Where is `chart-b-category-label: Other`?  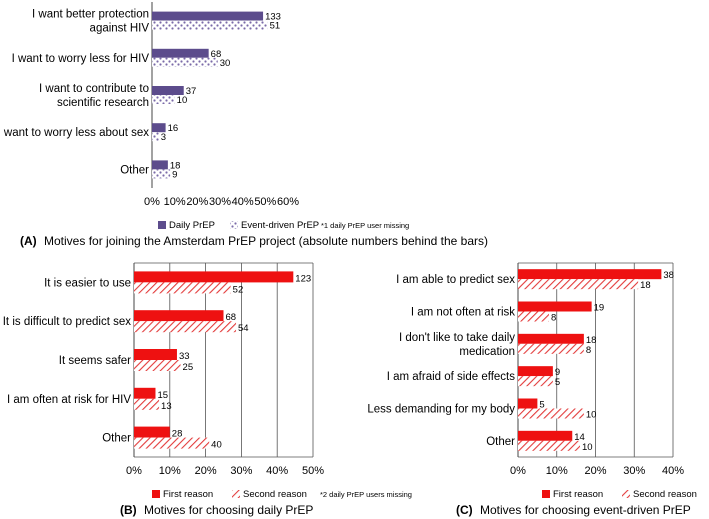 chart-b-category-label: Other is located at coordinates (116, 439).